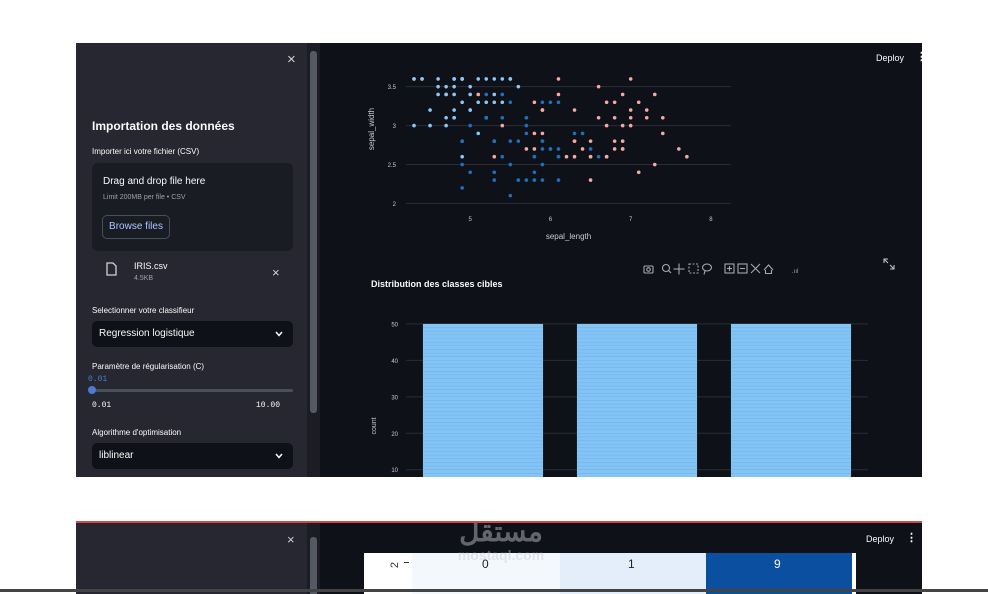 Image resolution: width=988 pixels, height=594 pixels. What do you see at coordinates (192, 456) in the screenshot?
I see `optim-select: liblinear` at bounding box center [192, 456].